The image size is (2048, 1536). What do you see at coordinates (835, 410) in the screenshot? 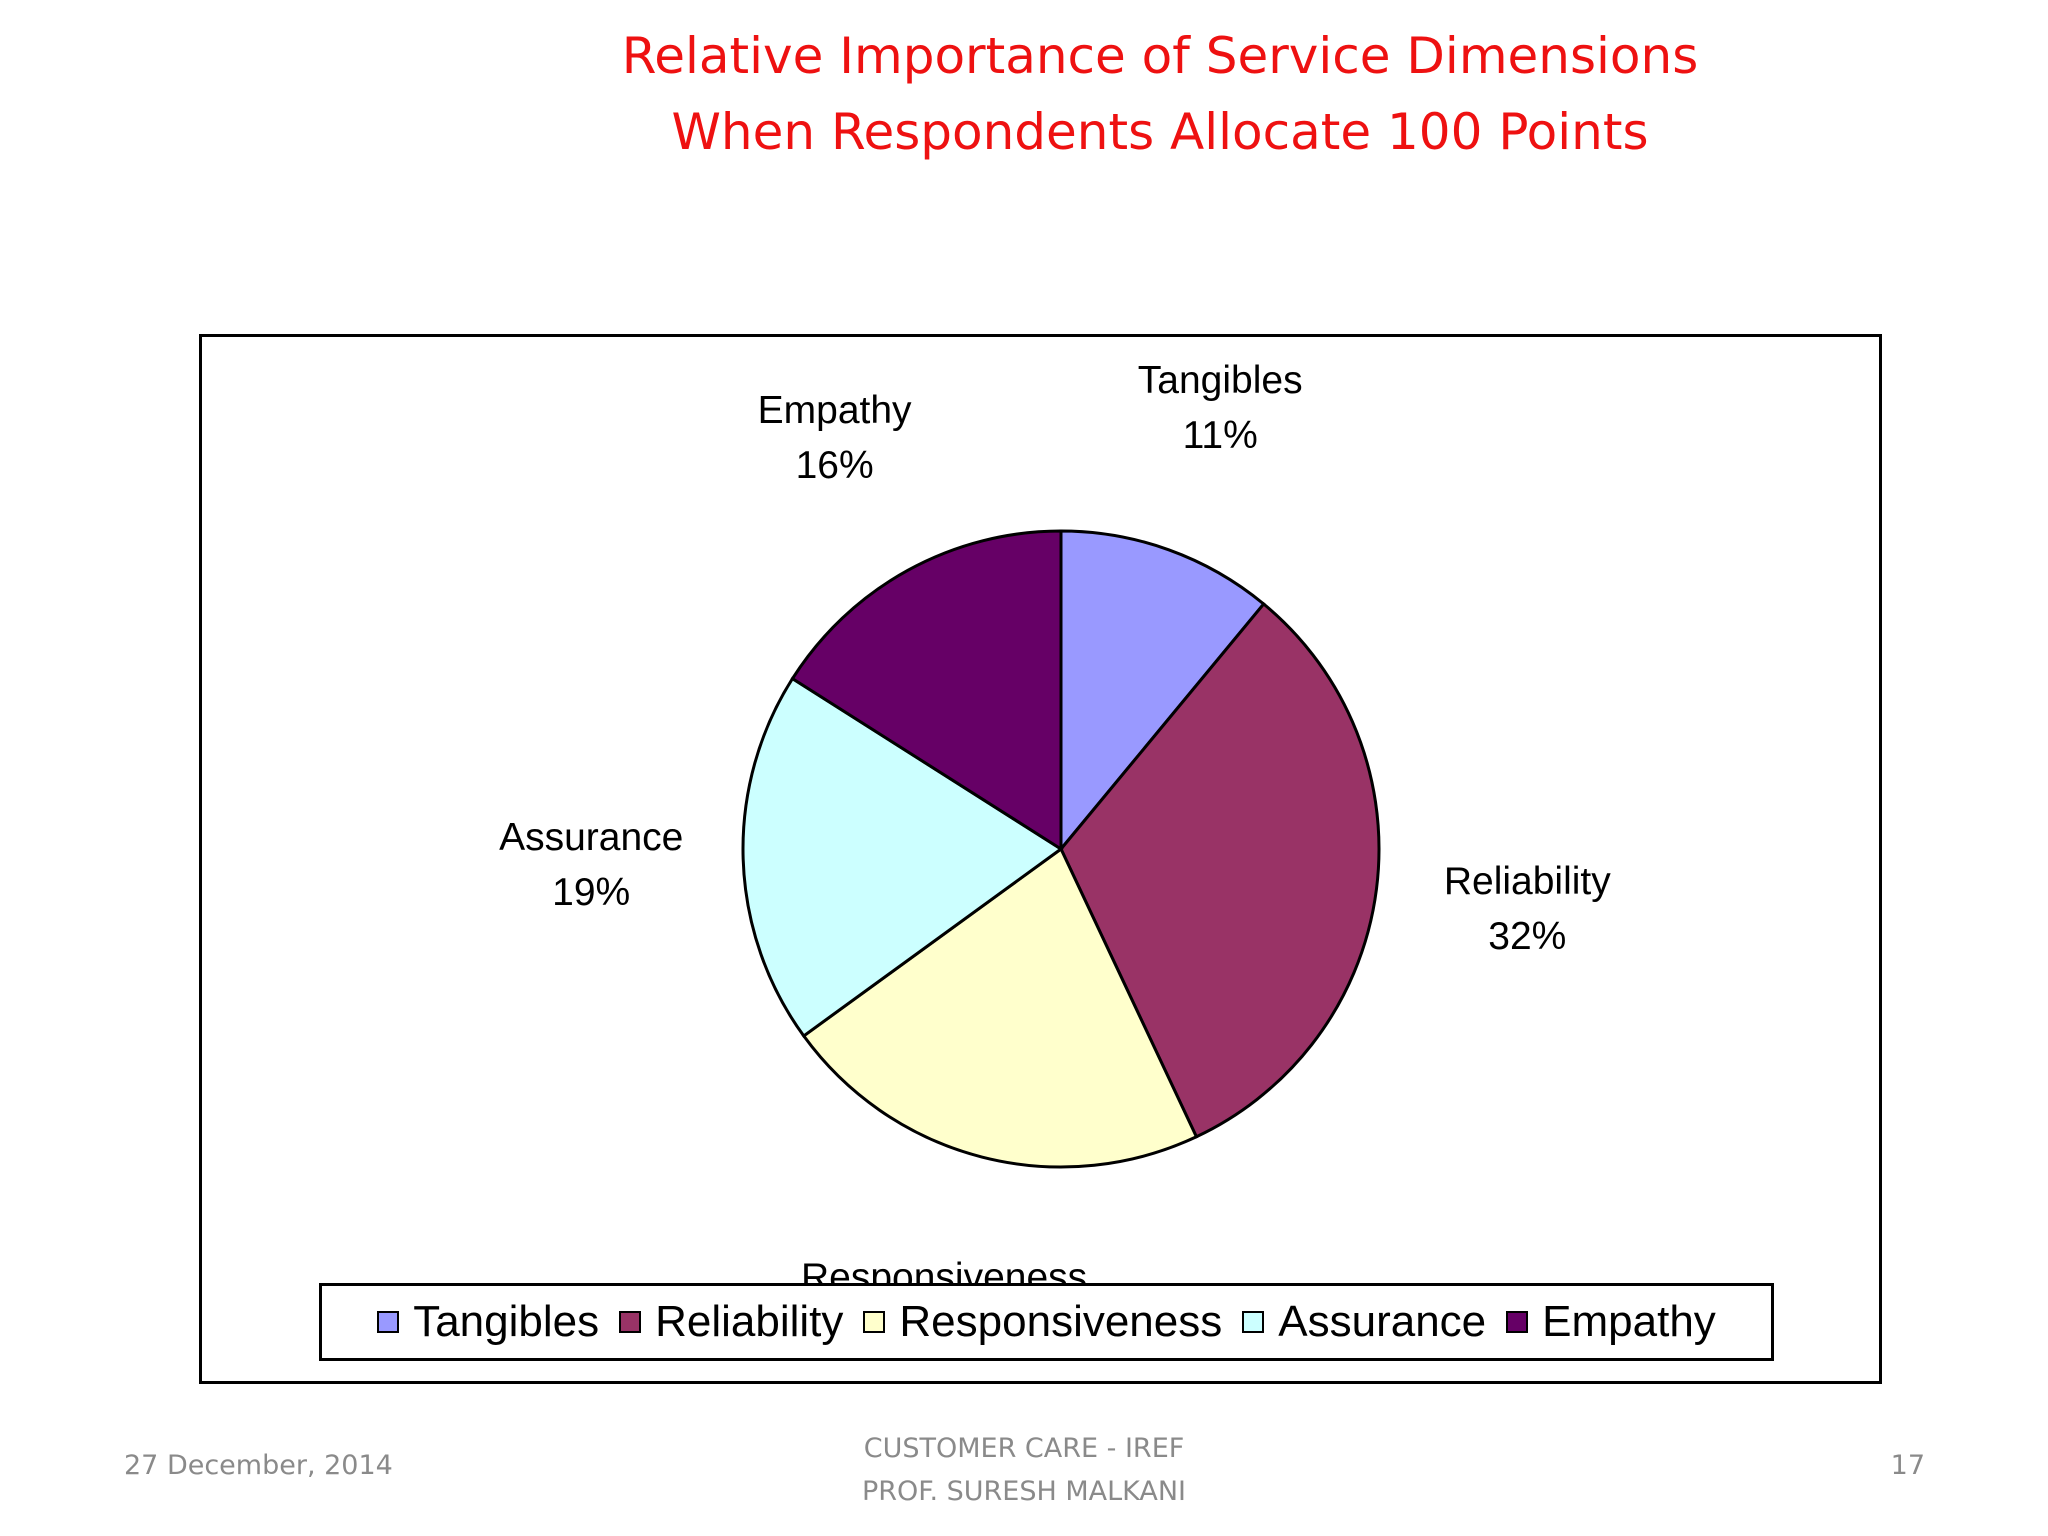
I see `slice-label-name: Empathy` at bounding box center [835, 410].